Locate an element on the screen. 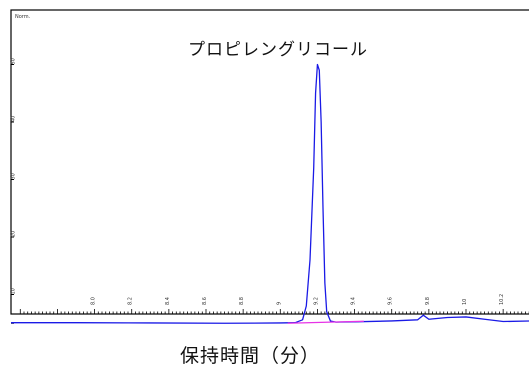  chart-title: プロピレングリコール is located at coordinates (278, 50).